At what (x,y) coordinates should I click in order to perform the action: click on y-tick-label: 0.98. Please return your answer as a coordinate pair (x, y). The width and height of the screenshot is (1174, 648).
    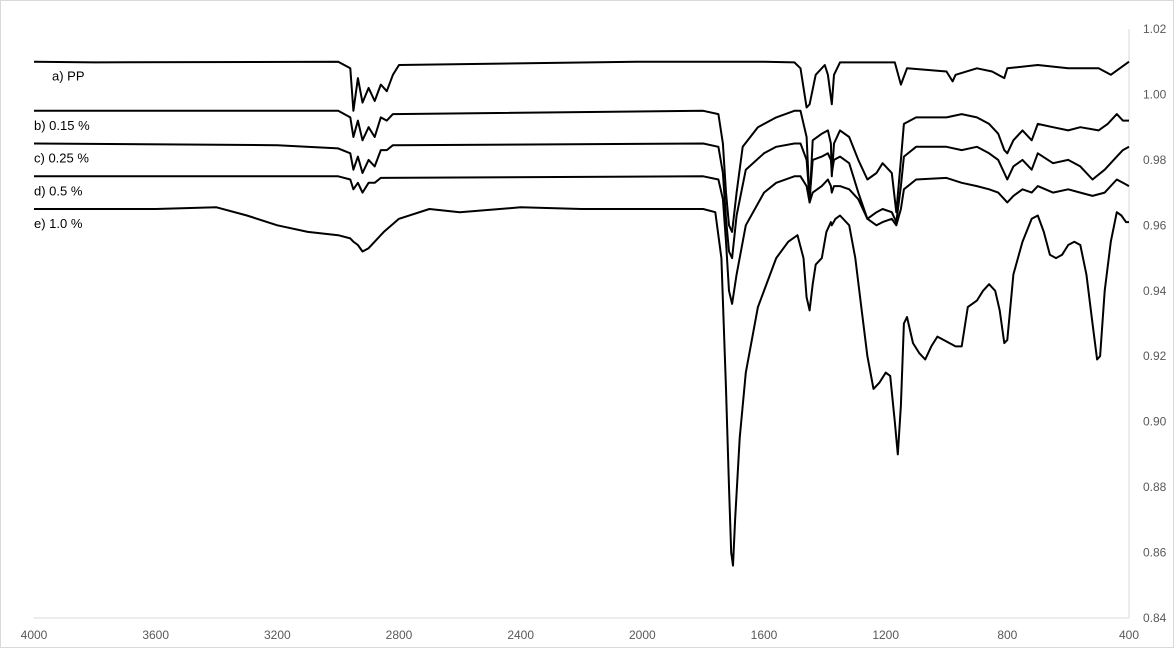
    Looking at the image, I should click on (1155, 160).